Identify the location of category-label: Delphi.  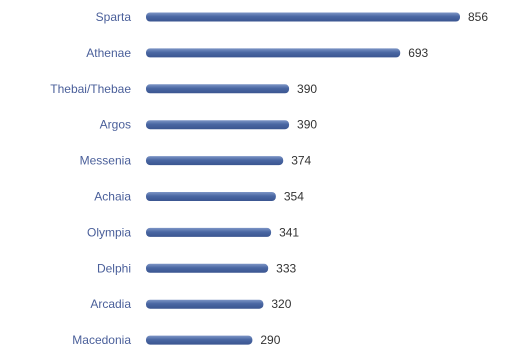
(114, 268).